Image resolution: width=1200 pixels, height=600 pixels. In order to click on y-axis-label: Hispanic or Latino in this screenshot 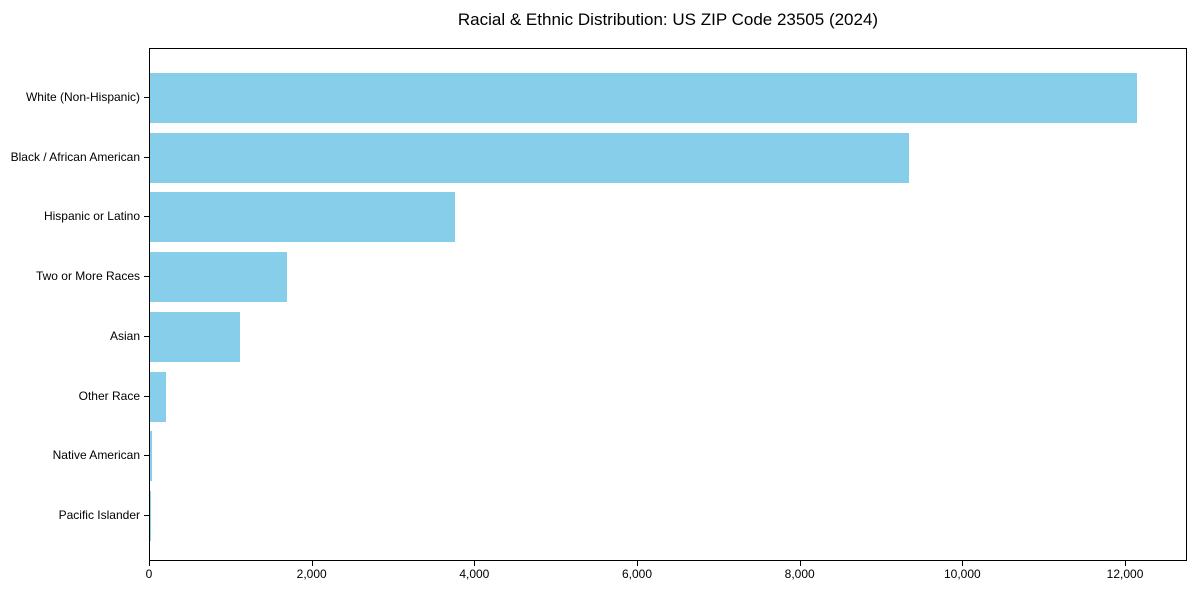, I will do `click(91, 216)`.